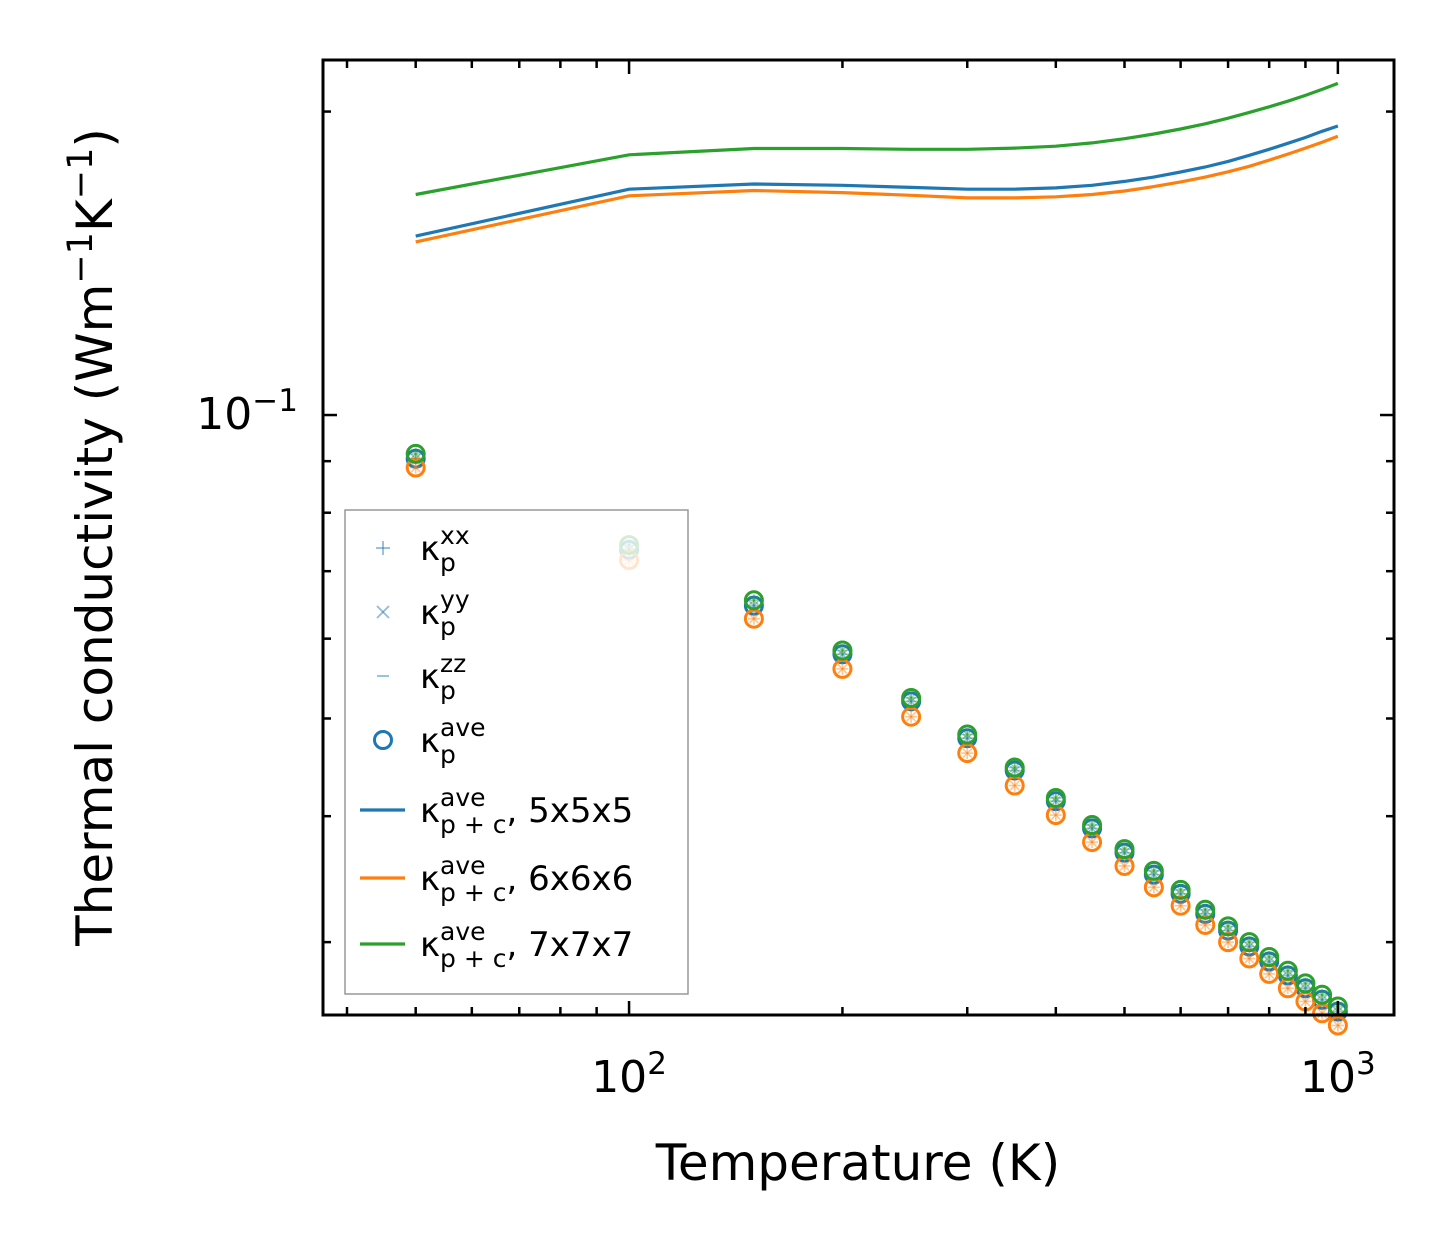  What do you see at coordinates (1338, 1074) in the screenshot?
I see `x-tick-label: 103` at bounding box center [1338, 1074].